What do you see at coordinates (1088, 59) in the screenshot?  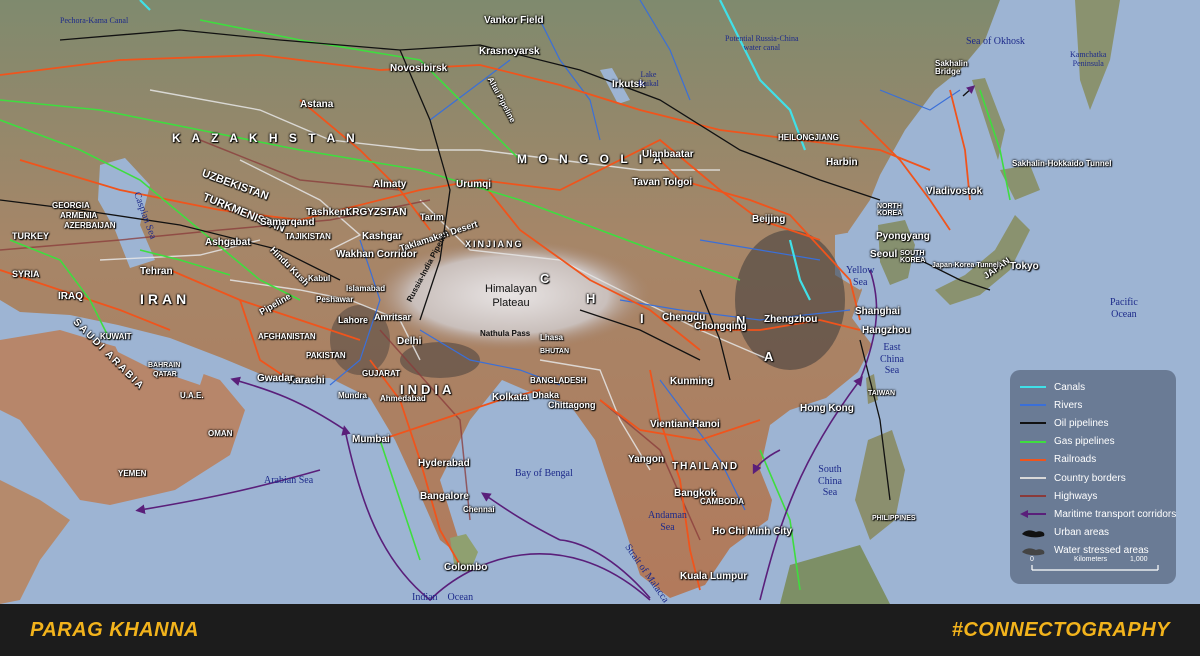 I see `feature-kamchatka: Kamchatka Peninsula` at bounding box center [1088, 59].